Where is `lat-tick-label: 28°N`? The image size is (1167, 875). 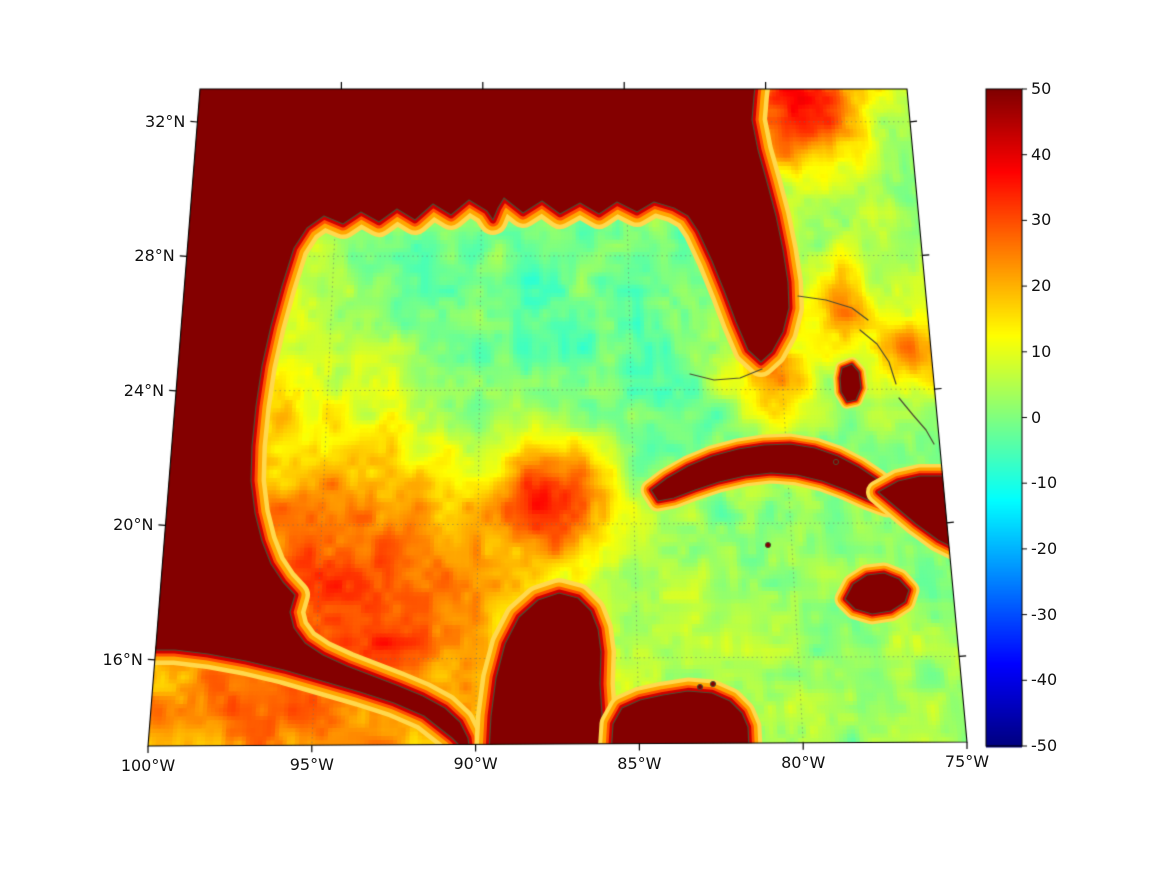 lat-tick-label: 28°N is located at coordinates (154, 256).